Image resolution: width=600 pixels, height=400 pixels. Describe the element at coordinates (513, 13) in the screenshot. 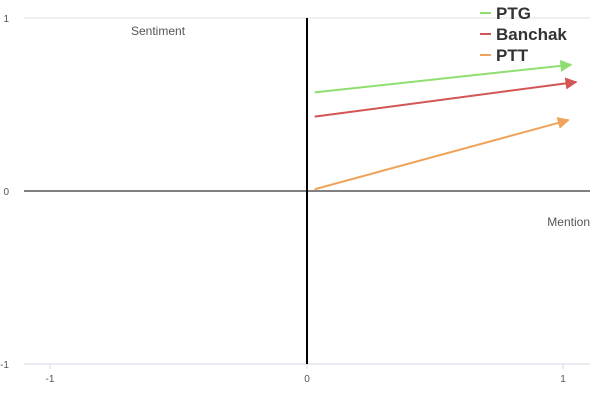

I see `legend-label: PTG` at that location.